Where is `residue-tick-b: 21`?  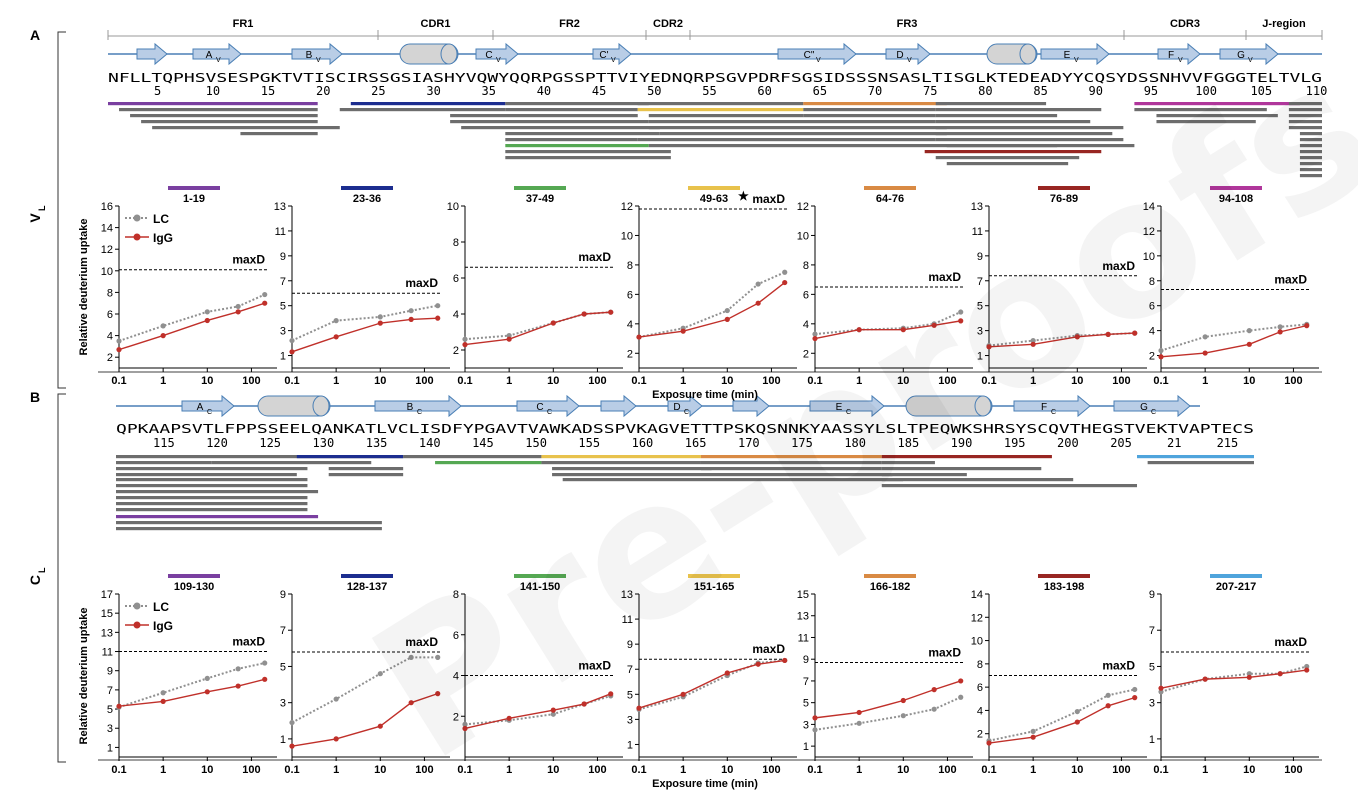 residue-tick-b: 21 is located at coordinates (1174, 443).